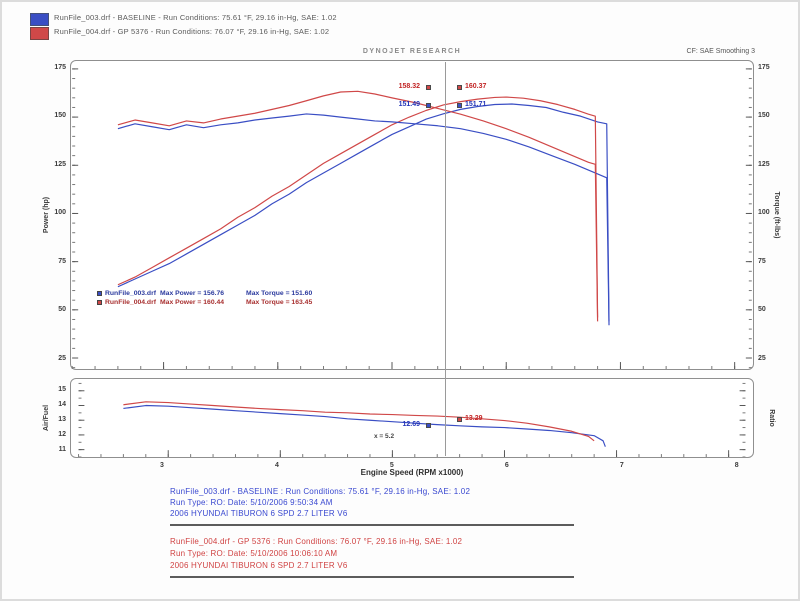  I want to click on cursor-power-red-value: 160.37, so click(476, 86).